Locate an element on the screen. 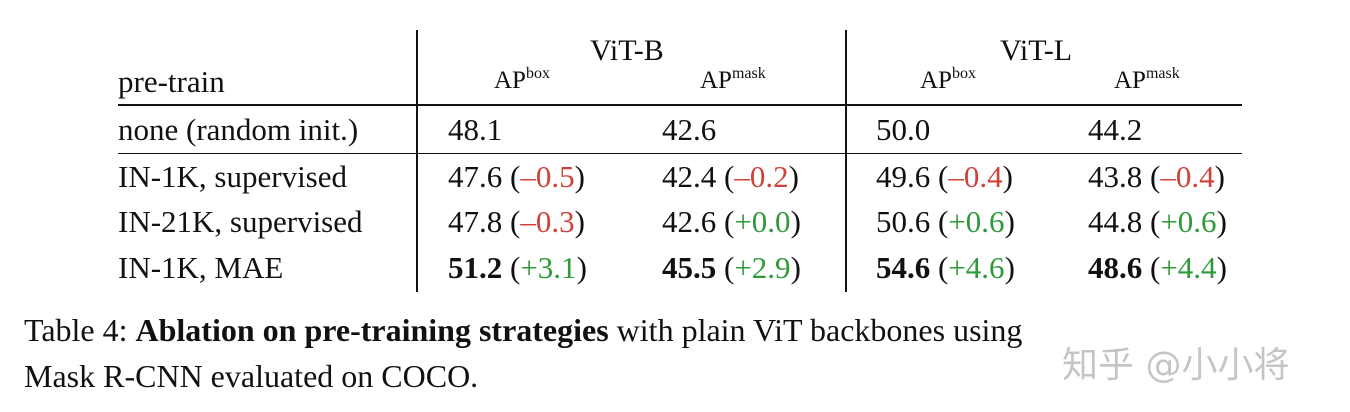 Image resolution: width=1350 pixels, height=412 pixels. vertical-rule-left is located at coordinates (417, 161).